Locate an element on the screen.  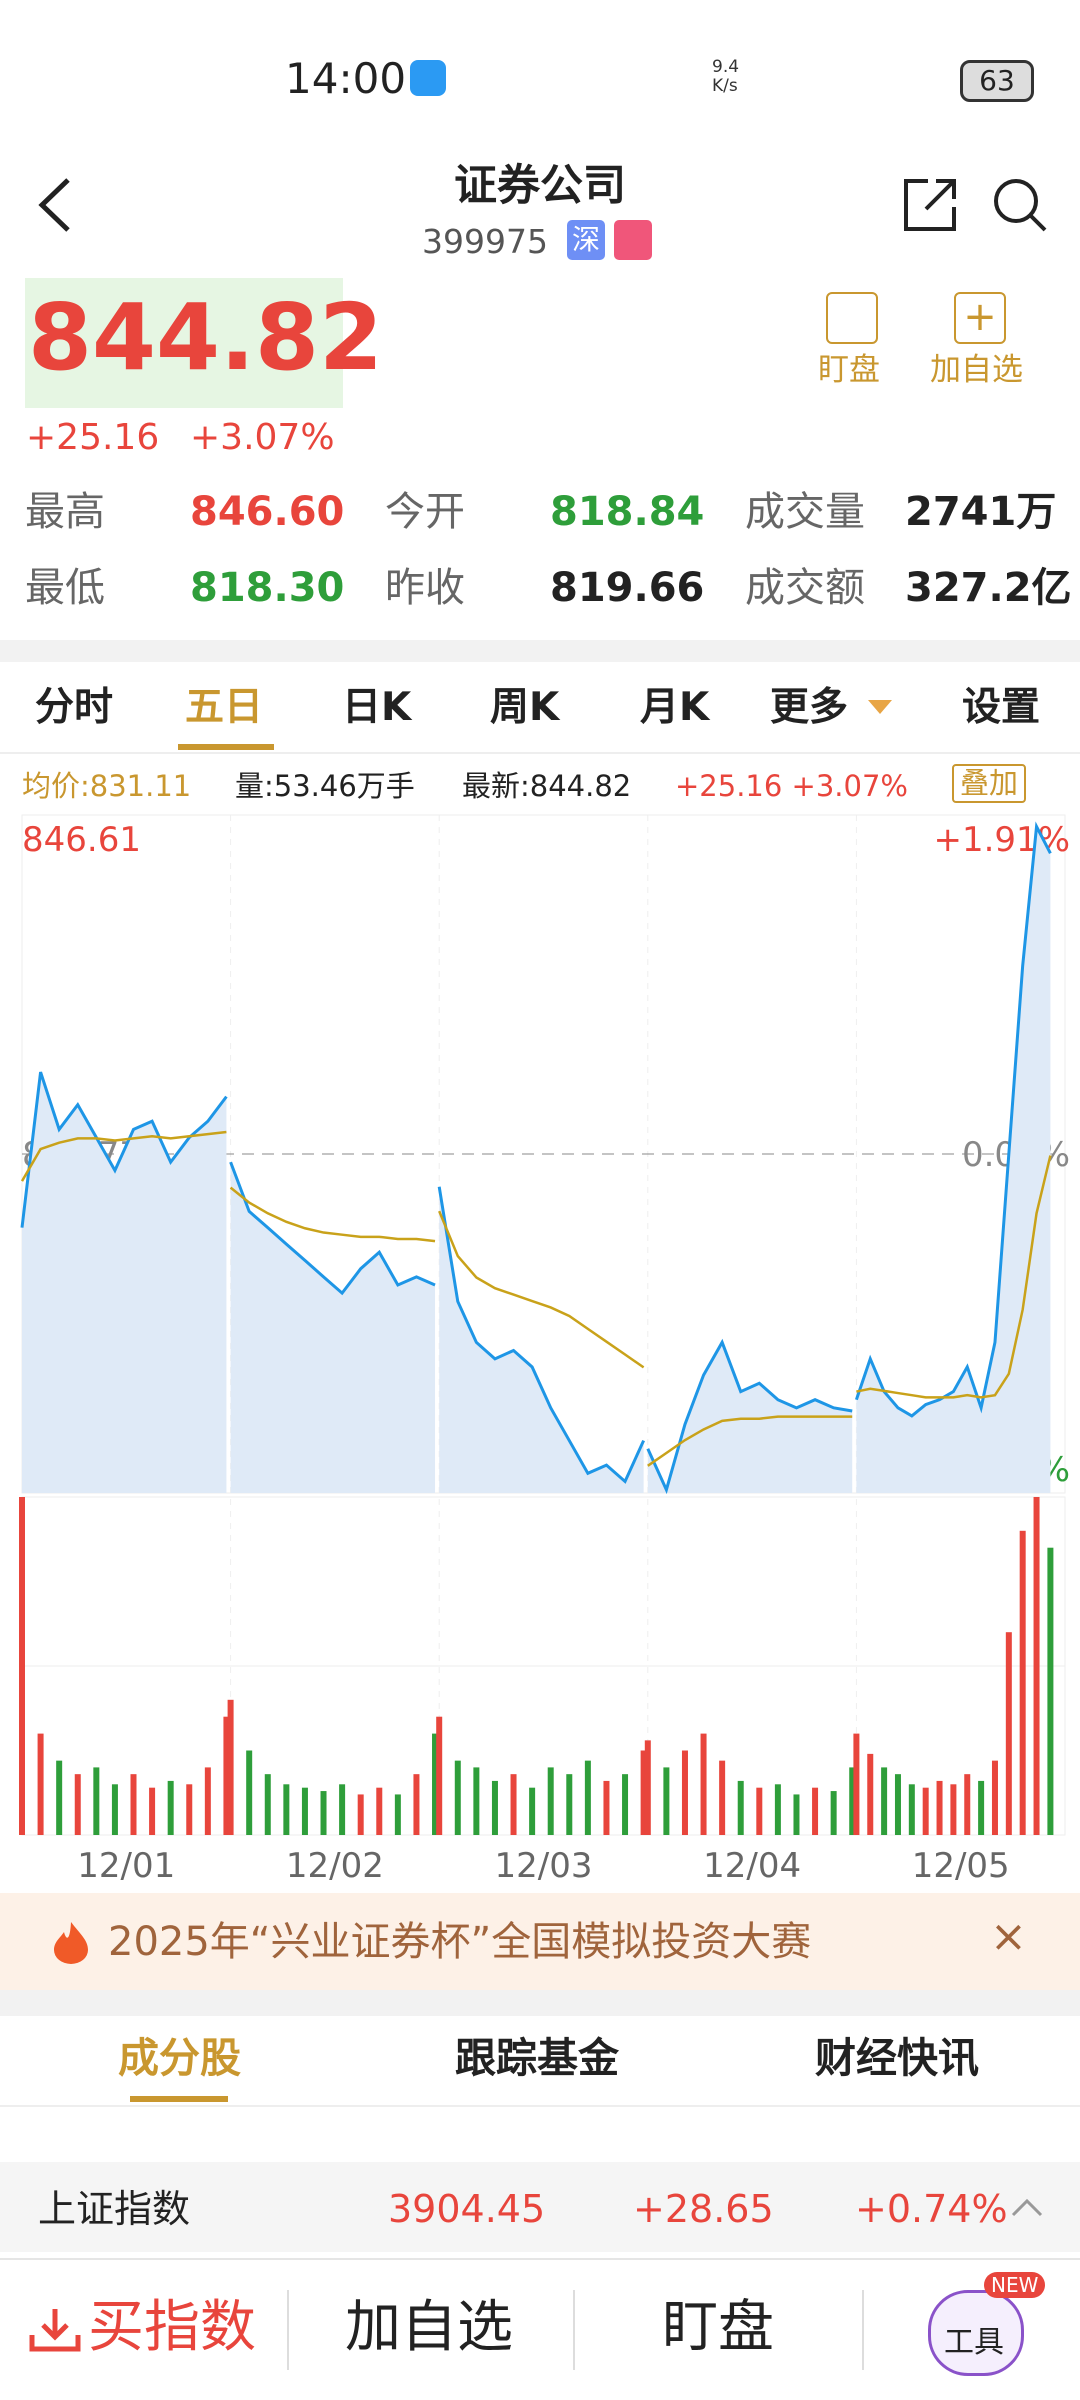
market-badge: 深 is located at coordinates (586, 240).